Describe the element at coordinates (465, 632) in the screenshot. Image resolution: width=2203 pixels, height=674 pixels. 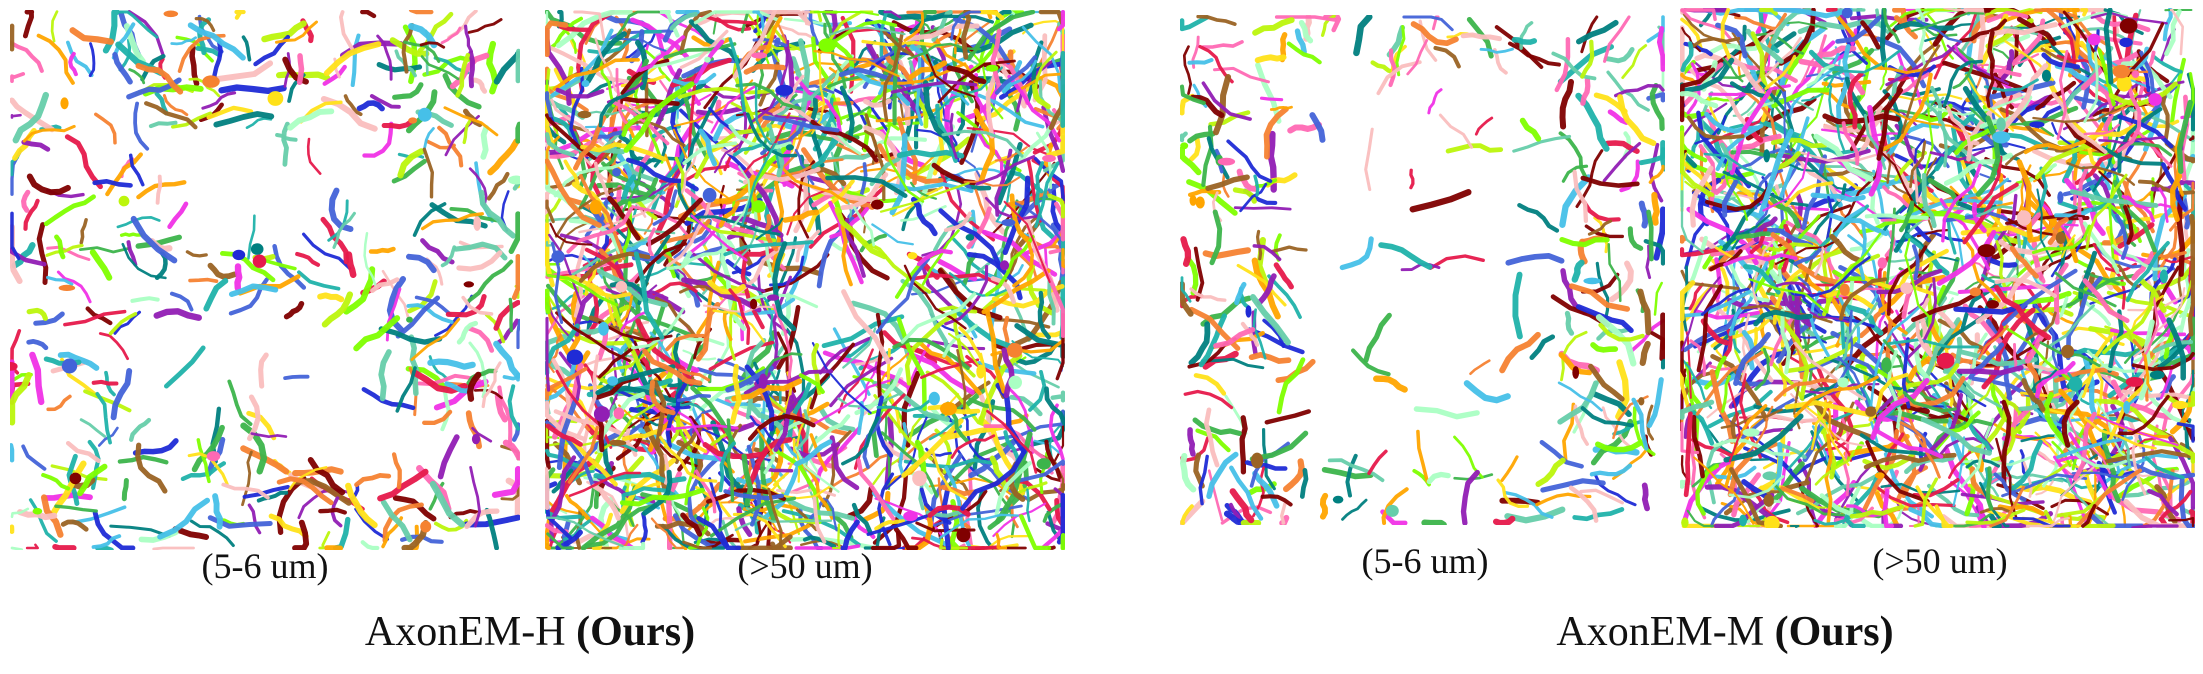
I see `axonem-h-title-text: AxonEM-H` at that location.